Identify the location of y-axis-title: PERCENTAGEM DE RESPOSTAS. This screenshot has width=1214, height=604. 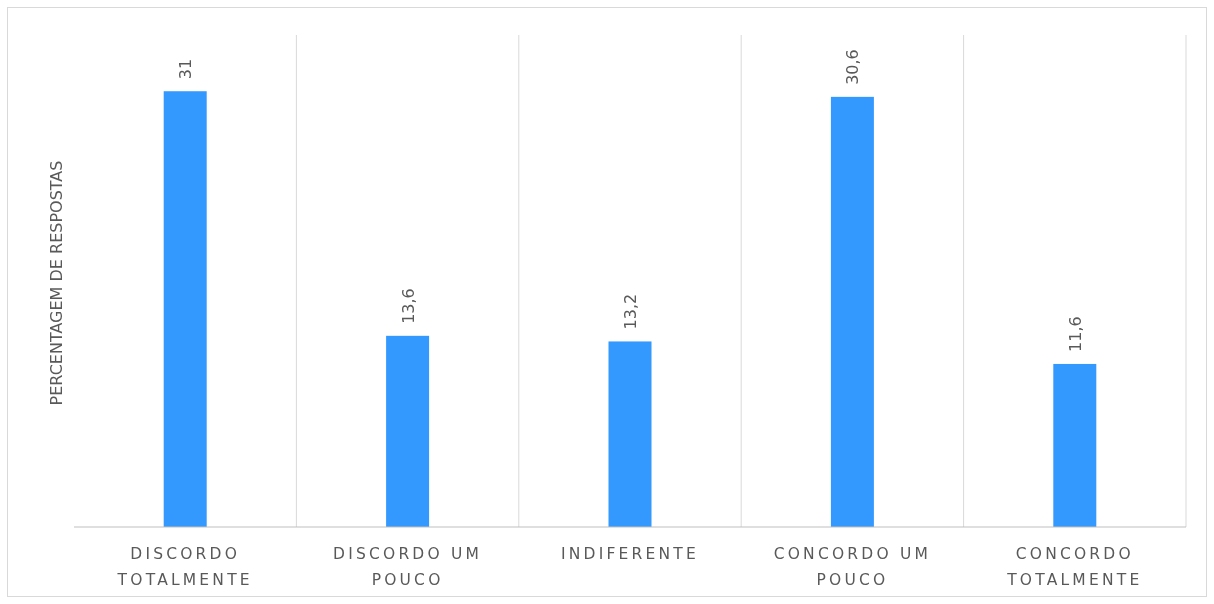
(56, 283).